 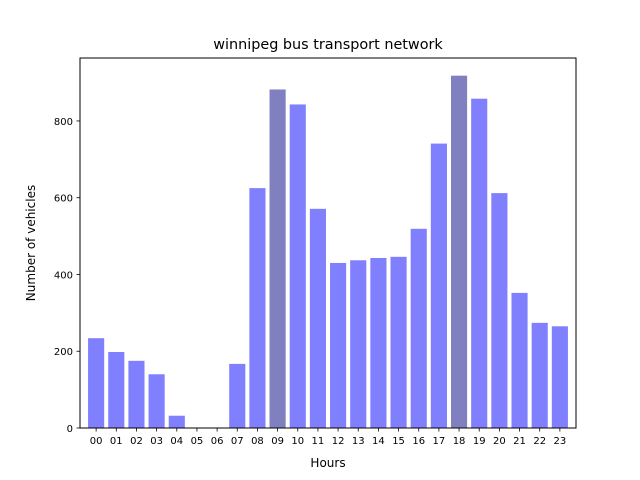 I want to click on y-tick-label-0: 0, so click(x=70, y=429).